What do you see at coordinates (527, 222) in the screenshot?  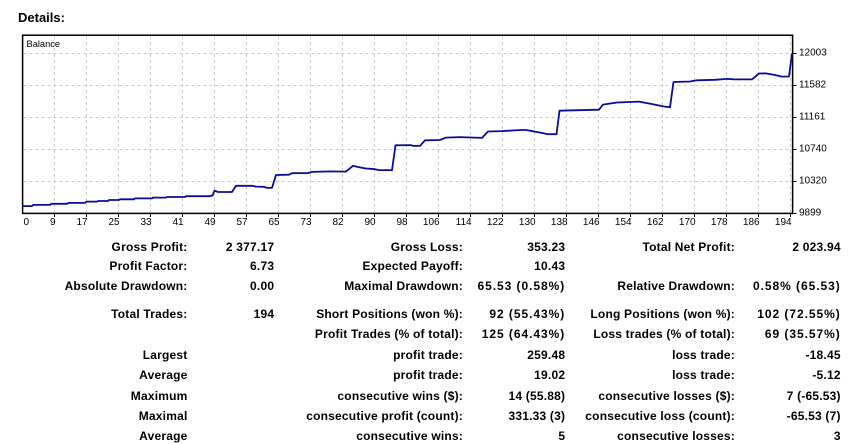 I see `svg-text: 130` at bounding box center [527, 222].